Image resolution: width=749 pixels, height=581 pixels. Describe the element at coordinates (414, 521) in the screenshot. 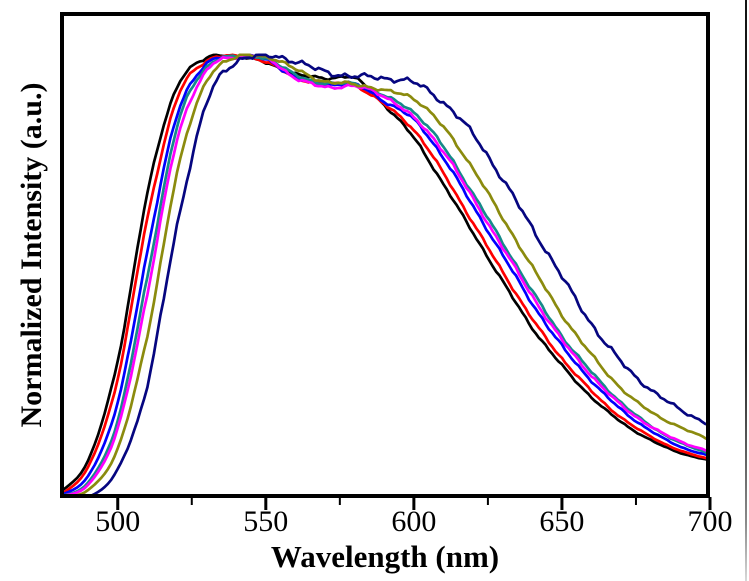

I see `x-tick-label: 600` at that location.